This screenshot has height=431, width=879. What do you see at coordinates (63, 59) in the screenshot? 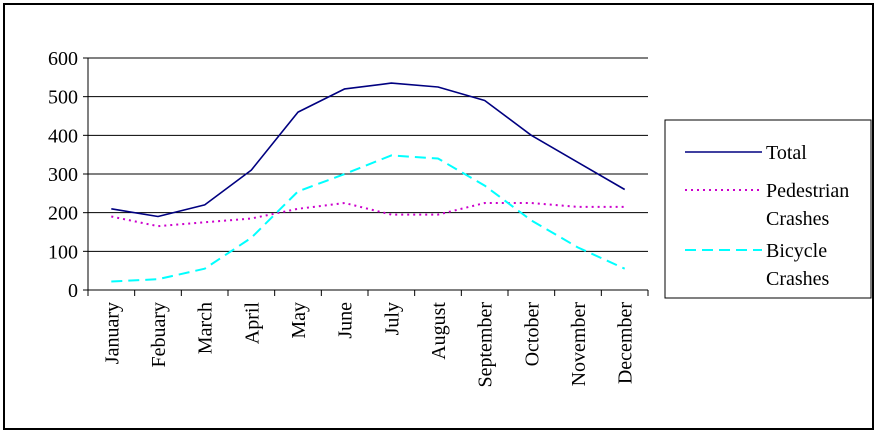
I see `y-tick-label: 600` at bounding box center [63, 59].